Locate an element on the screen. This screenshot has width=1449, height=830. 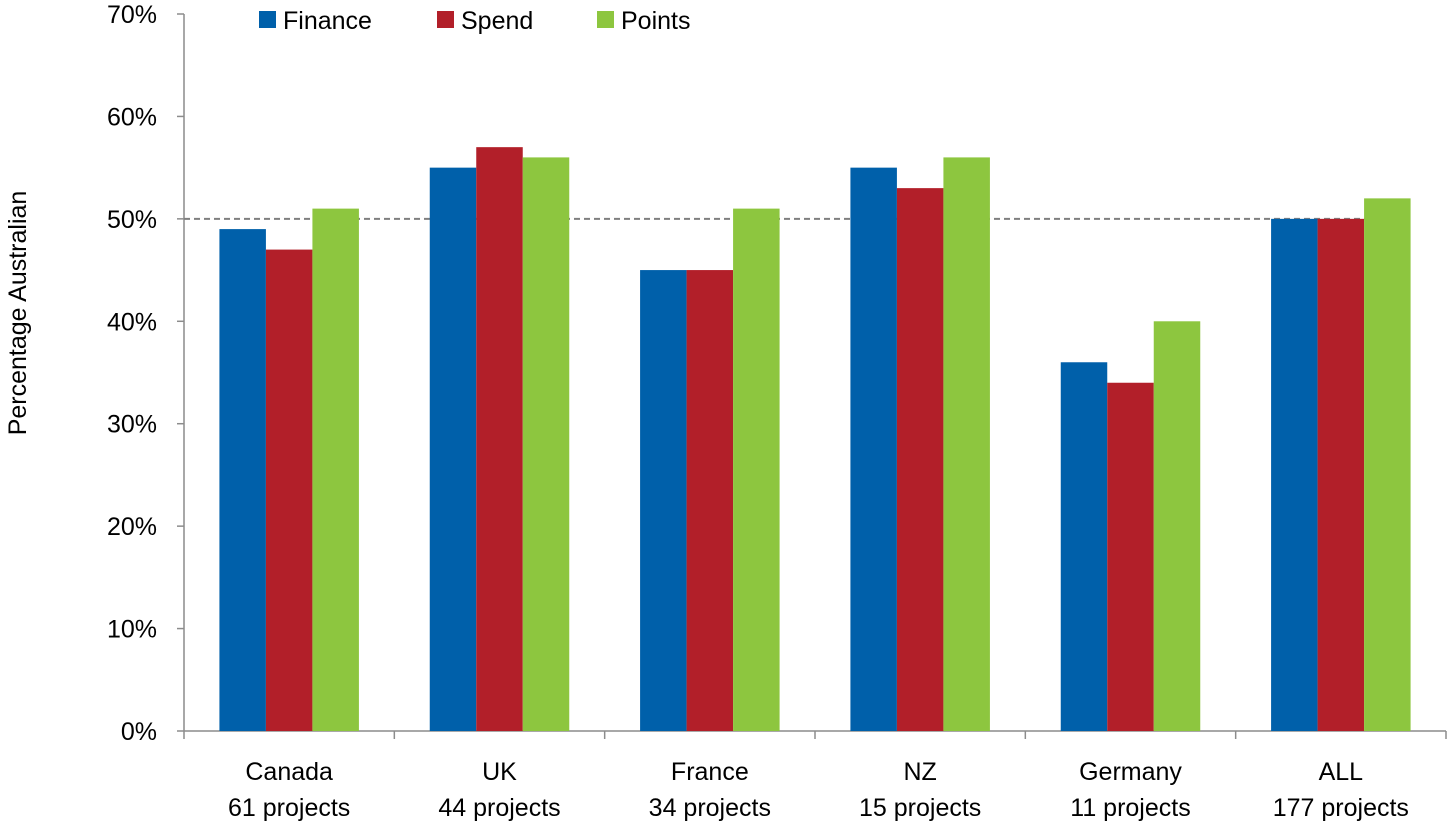
category-sublabel: 61 projects is located at coordinates (289, 808).